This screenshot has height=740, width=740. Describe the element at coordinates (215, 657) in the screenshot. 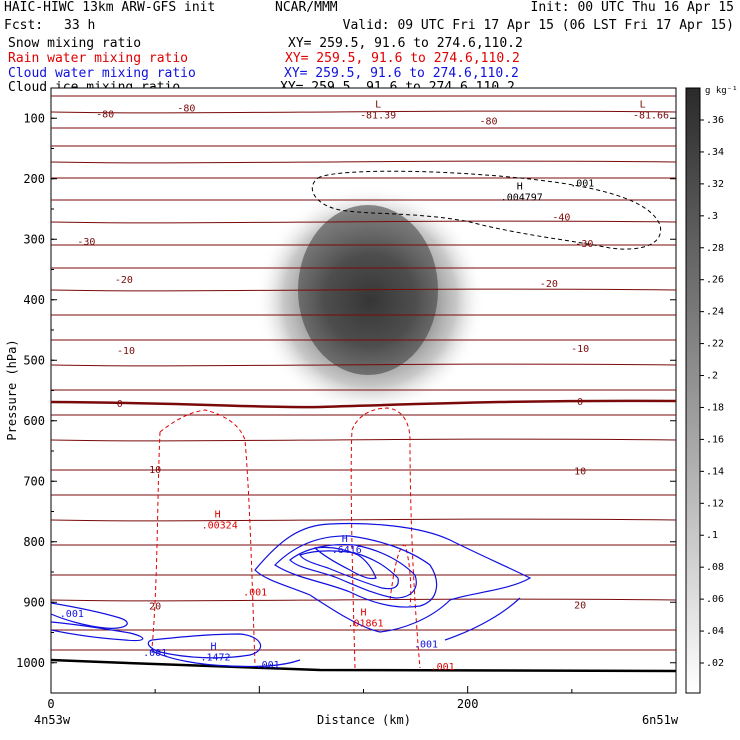

I see `max-value: .1472` at that location.